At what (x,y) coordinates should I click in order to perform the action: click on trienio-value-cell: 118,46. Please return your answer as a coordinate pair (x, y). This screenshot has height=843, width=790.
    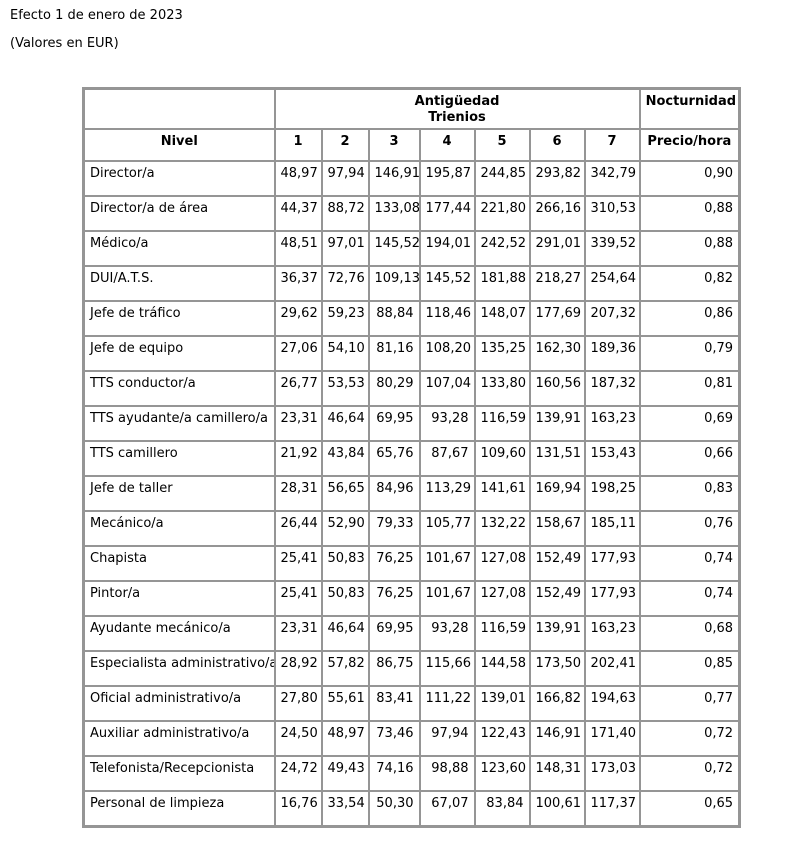
    Looking at the image, I should click on (447, 319).